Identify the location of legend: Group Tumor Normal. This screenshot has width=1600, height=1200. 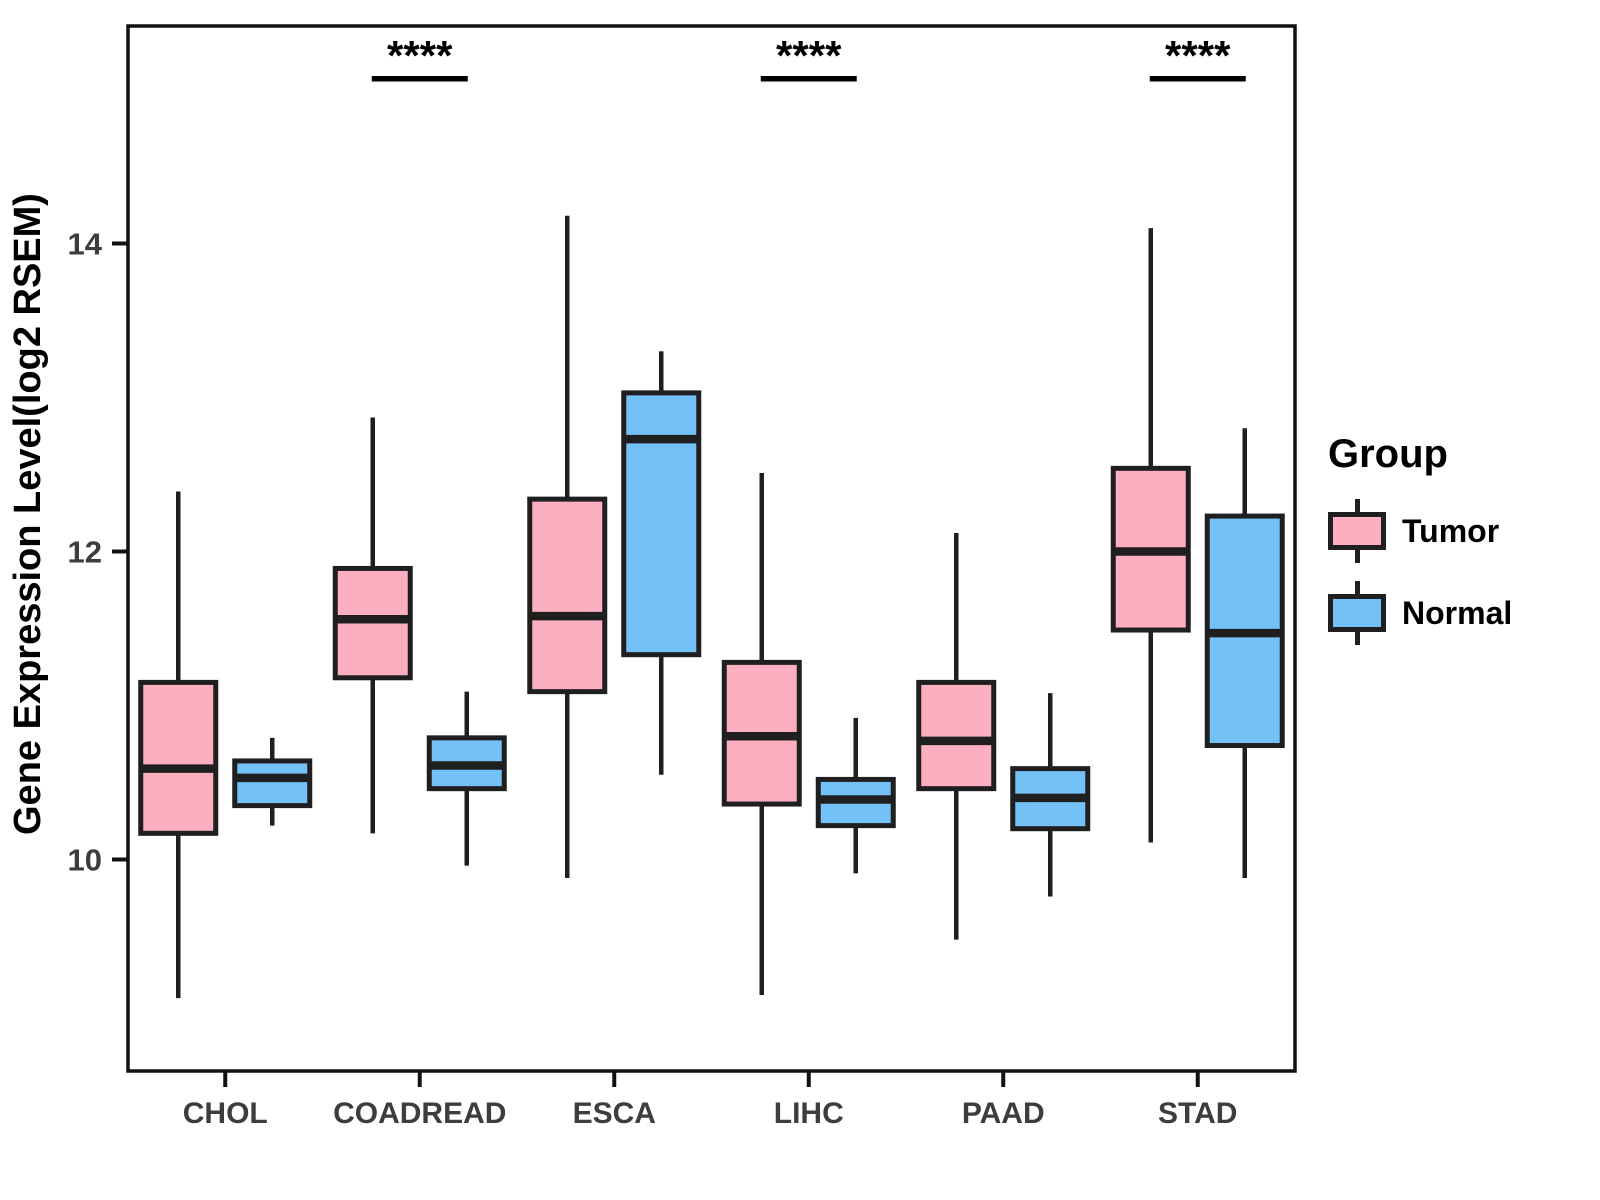
(1420, 547).